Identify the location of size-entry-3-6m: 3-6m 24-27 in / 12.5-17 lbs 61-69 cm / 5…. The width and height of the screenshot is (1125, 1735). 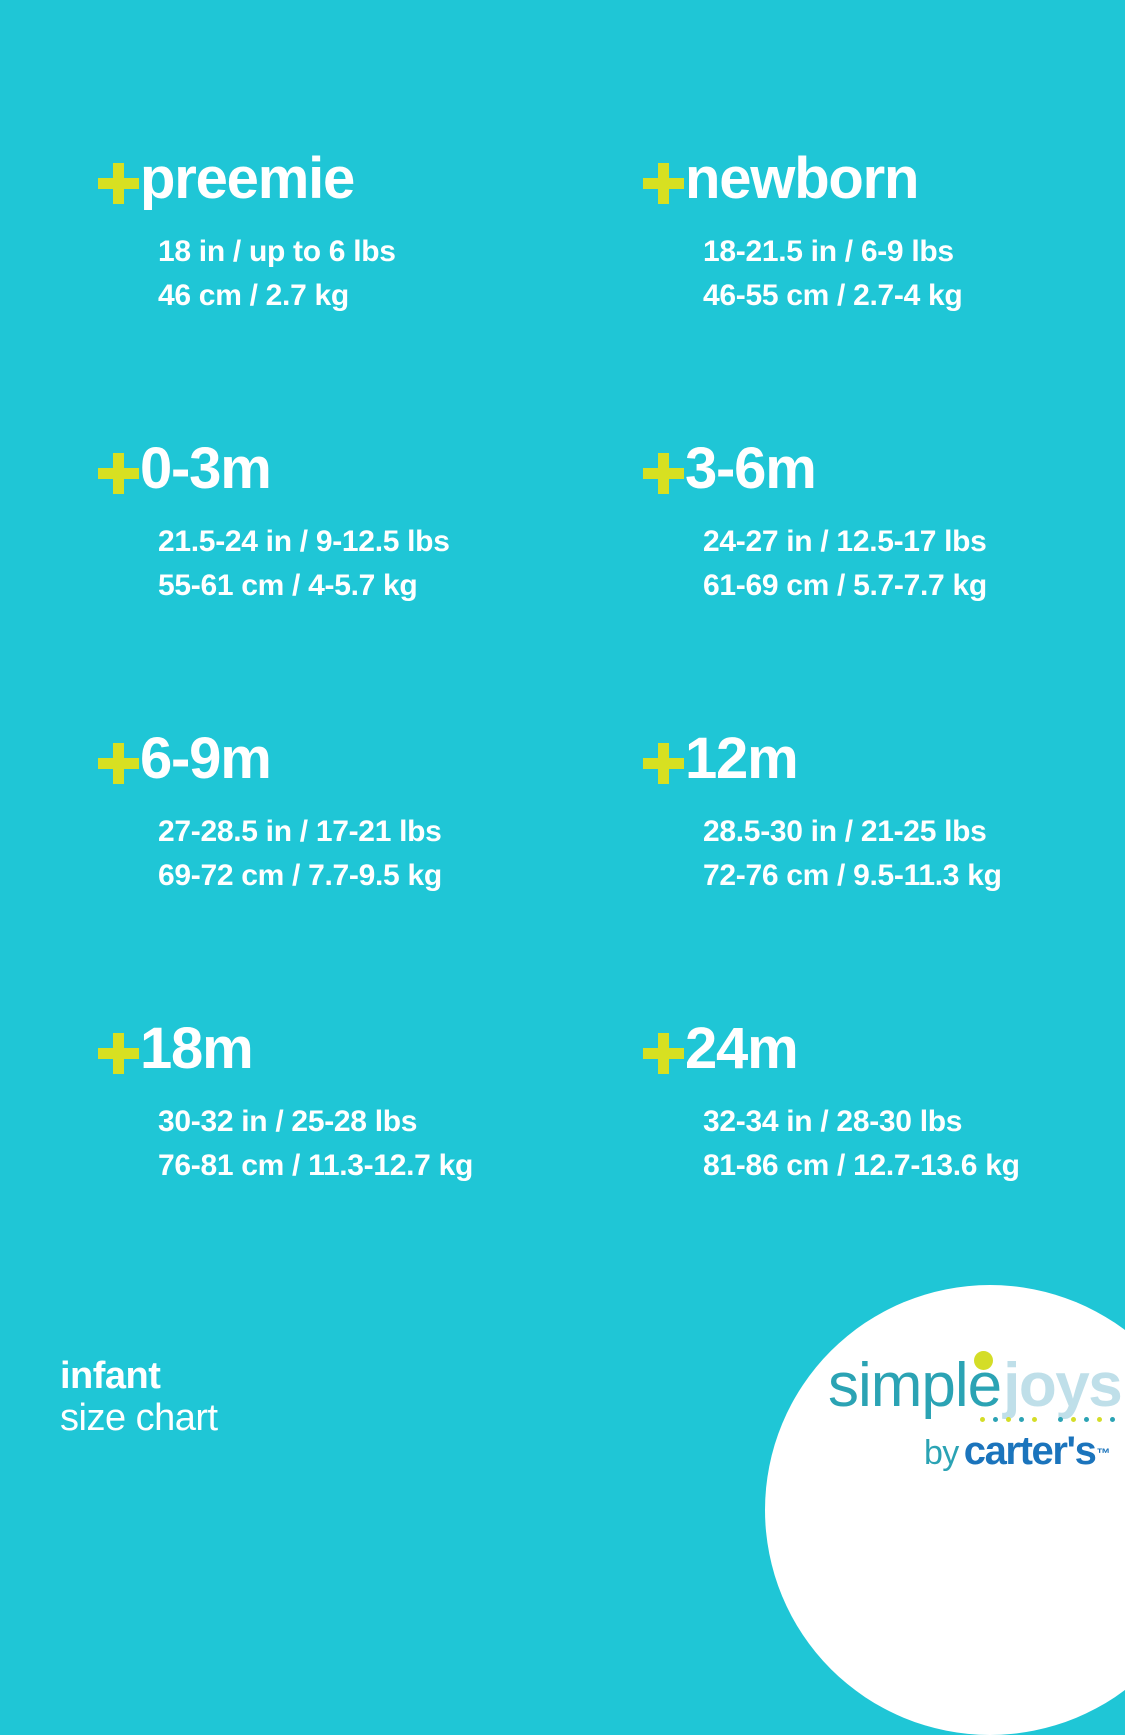
(884, 585).